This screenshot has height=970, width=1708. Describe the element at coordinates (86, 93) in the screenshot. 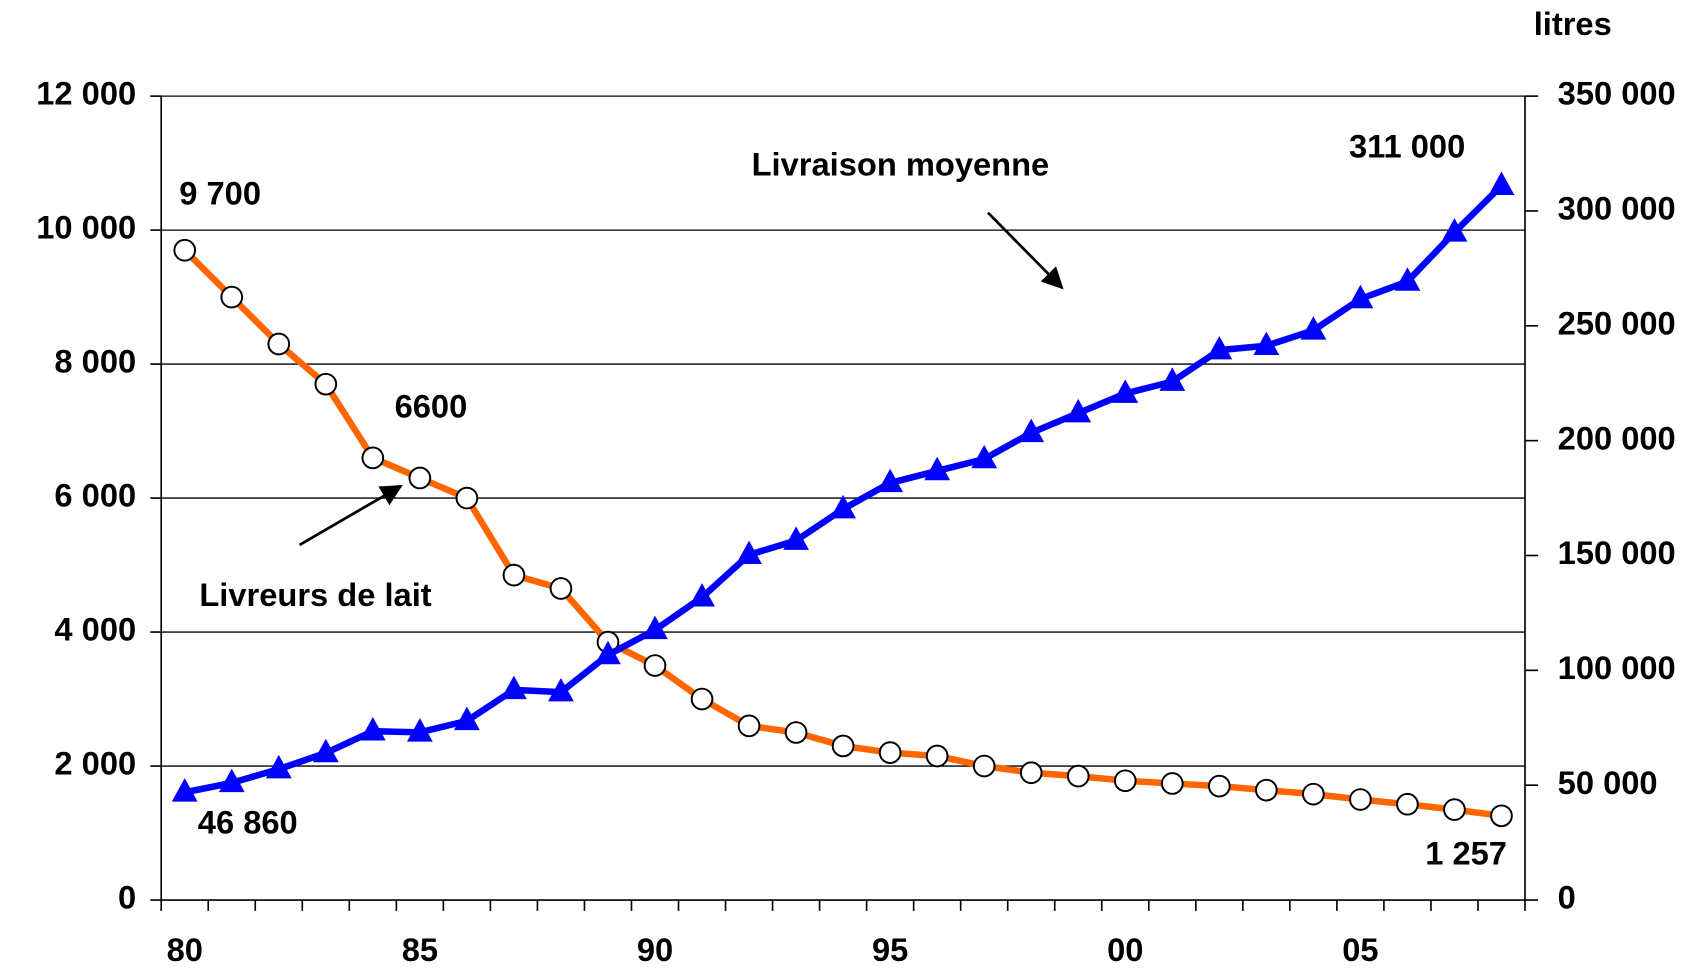

I see `y-tick-label: 12 000` at that location.